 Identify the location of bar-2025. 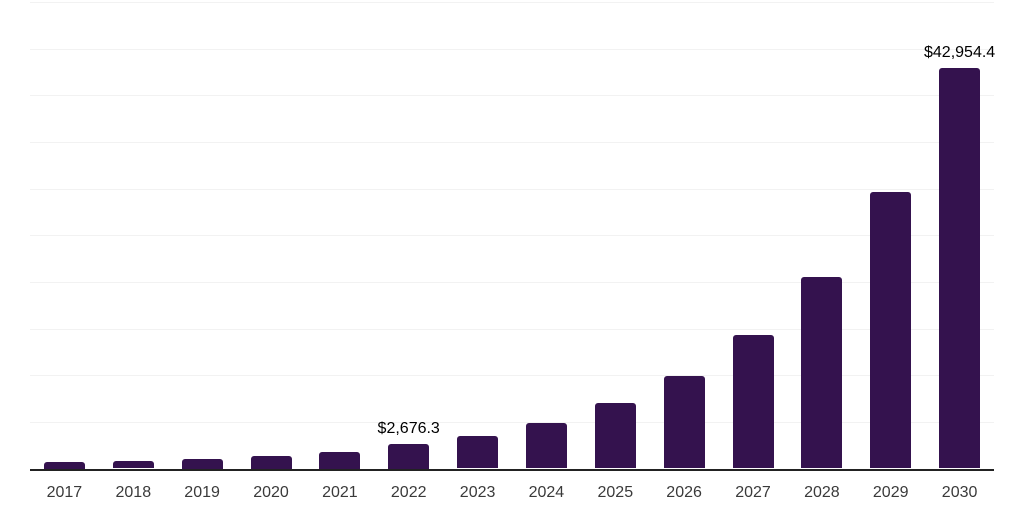
(615, 436).